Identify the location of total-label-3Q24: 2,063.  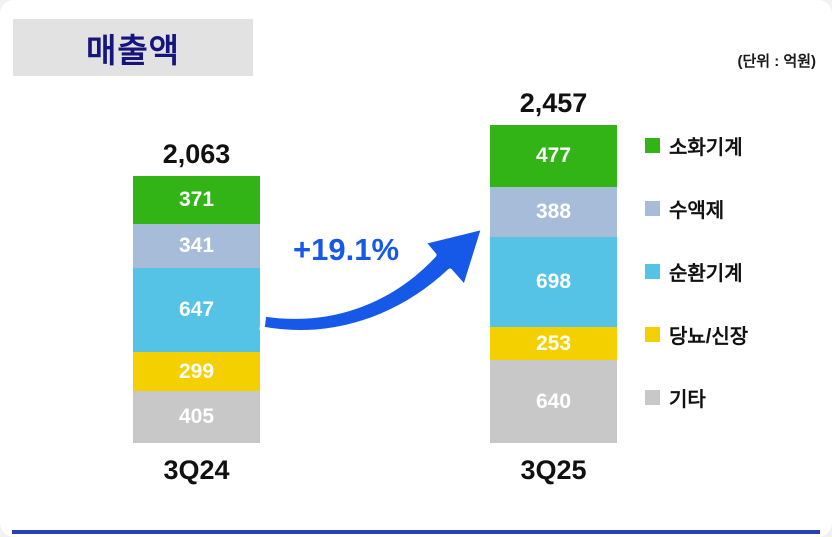
(196, 154).